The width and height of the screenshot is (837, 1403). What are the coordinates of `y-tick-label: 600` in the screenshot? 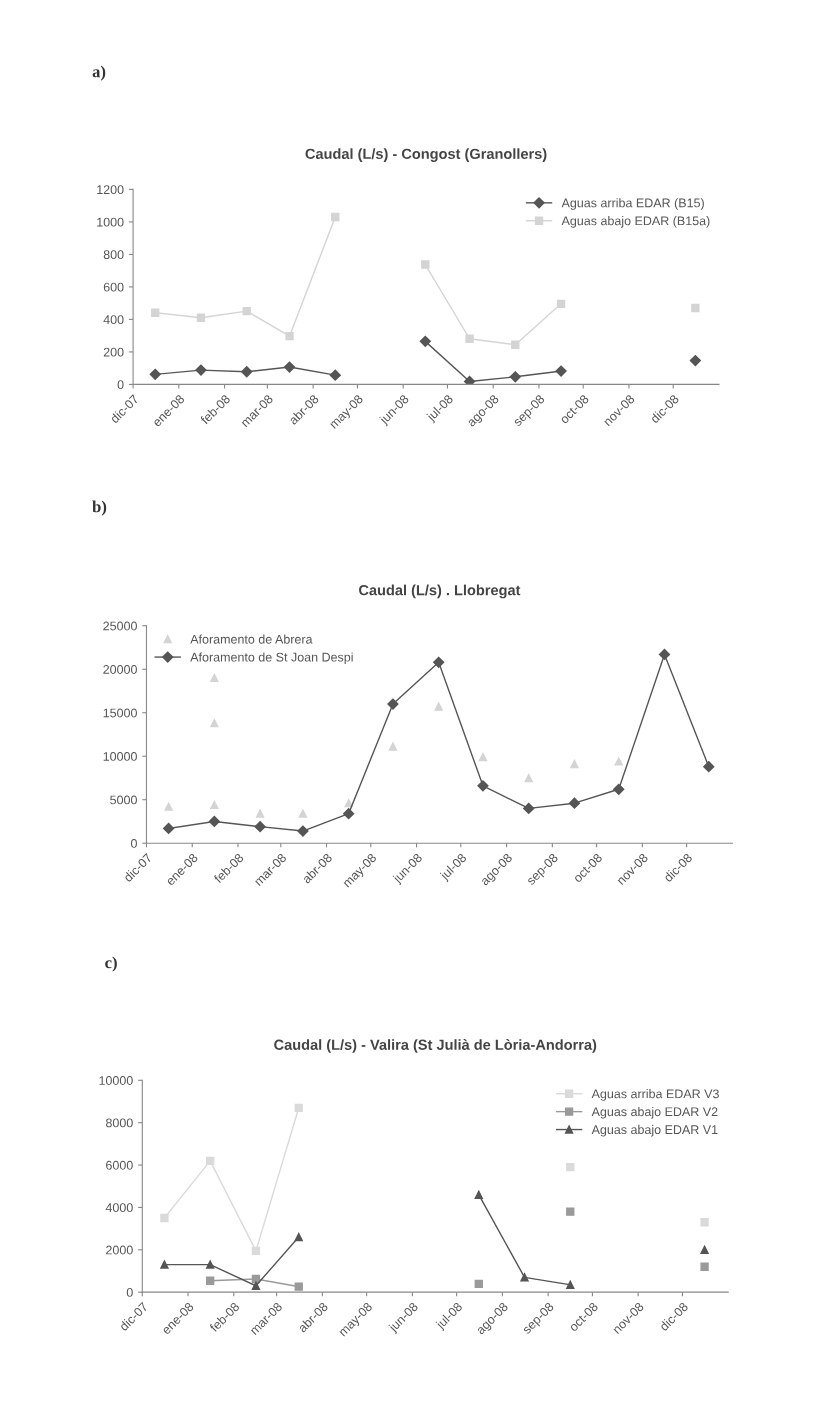 It's located at (113, 287).